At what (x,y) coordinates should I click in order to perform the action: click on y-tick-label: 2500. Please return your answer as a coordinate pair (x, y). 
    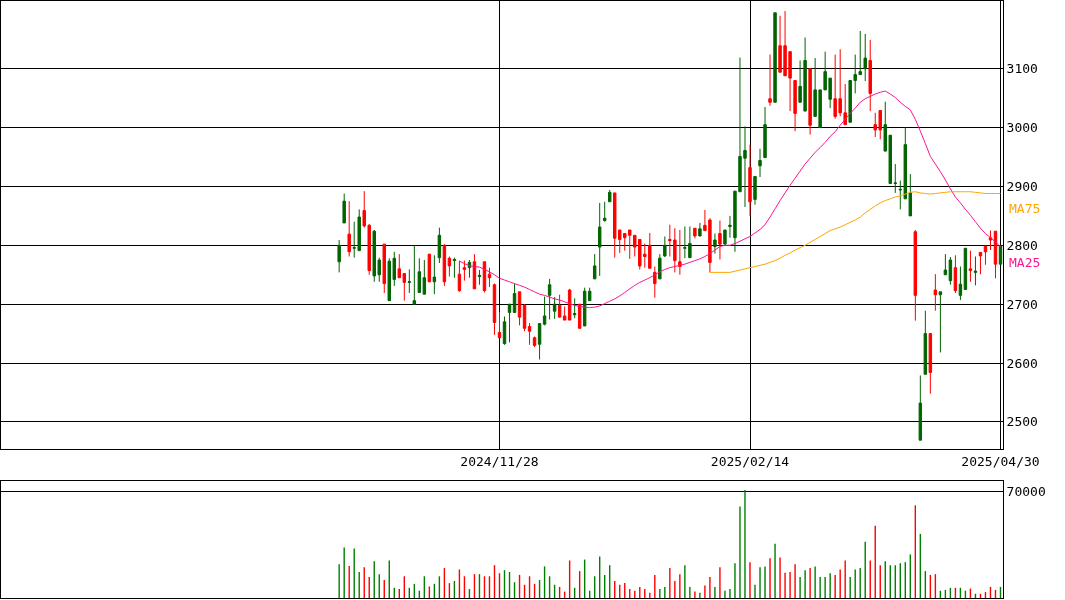
    Looking at the image, I should click on (1022, 422).